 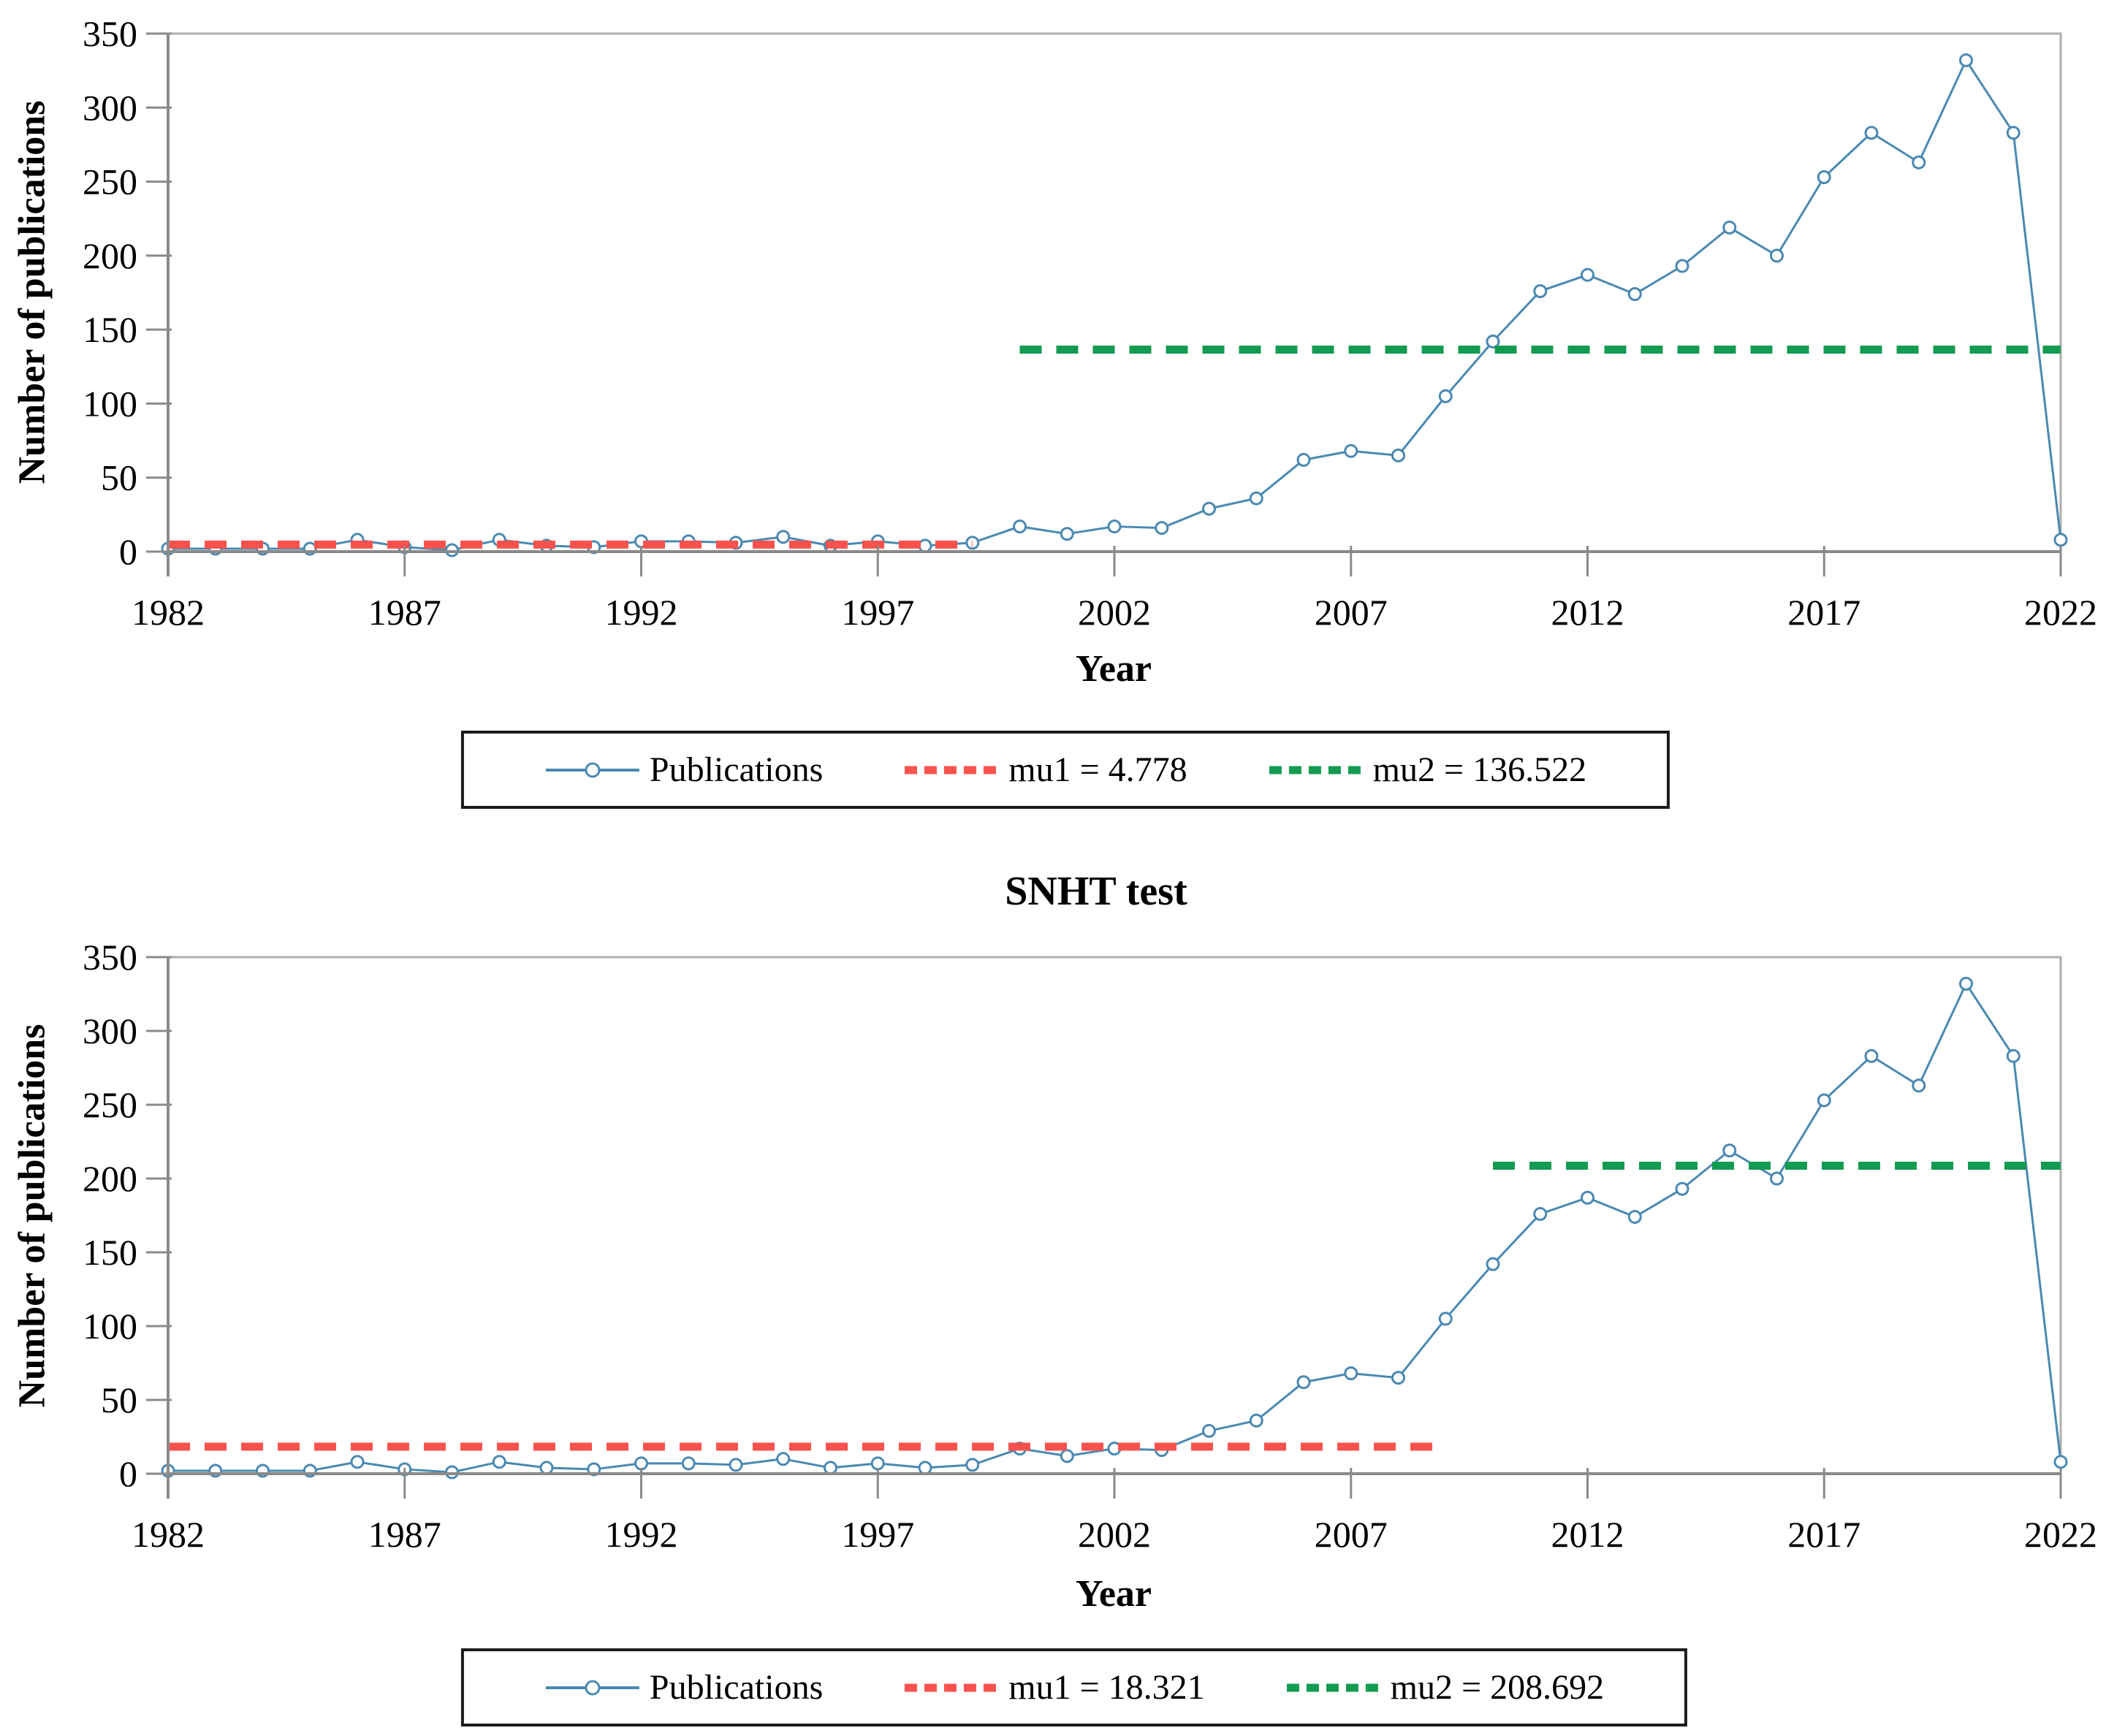 What do you see at coordinates (1823, 1534) in the screenshot?
I see `x-tick-label: 2017` at bounding box center [1823, 1534].